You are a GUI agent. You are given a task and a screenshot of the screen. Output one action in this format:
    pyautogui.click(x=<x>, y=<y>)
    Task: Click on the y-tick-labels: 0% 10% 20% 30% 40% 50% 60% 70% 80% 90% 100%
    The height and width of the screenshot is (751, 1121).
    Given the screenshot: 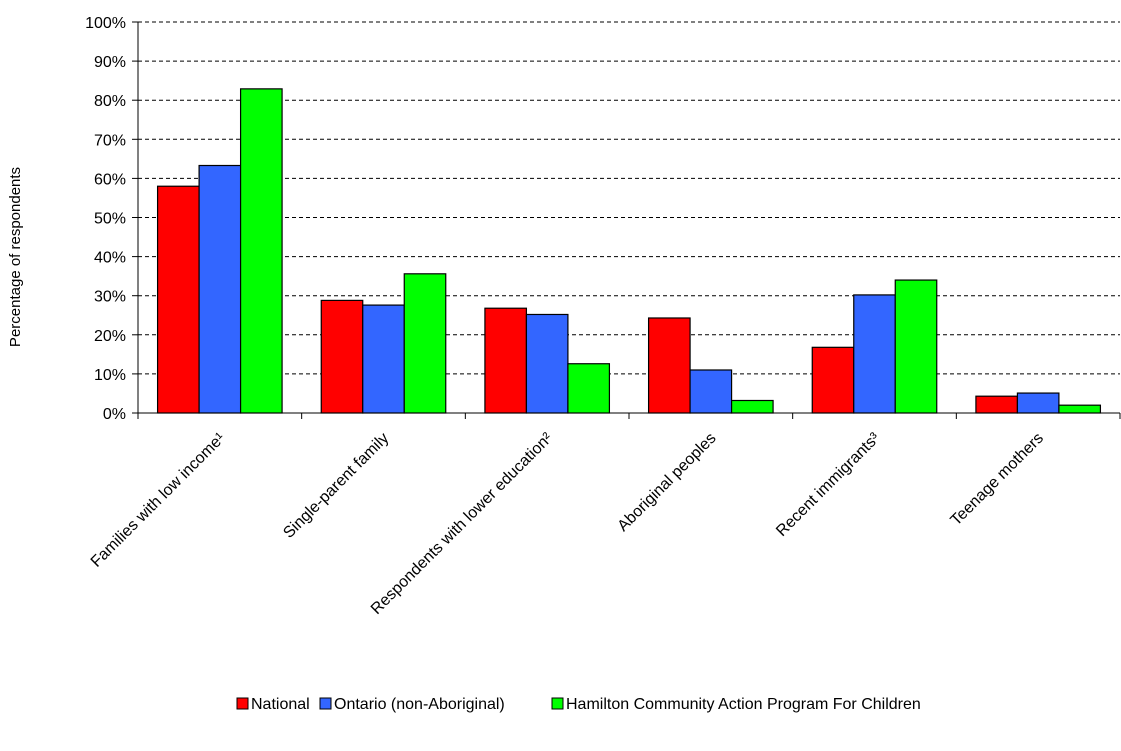 What is the action you would take?
    pyautogui.click(x=105, y=219)
    